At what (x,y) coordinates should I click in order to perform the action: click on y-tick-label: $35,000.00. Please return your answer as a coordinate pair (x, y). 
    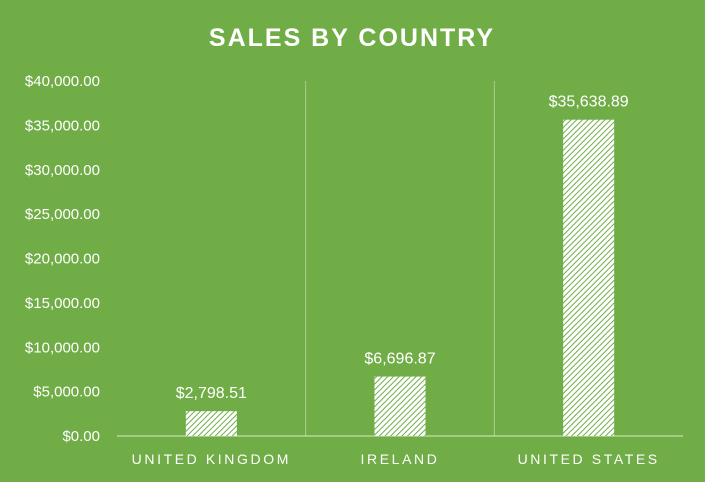
    Looking at the image, I should click on (62, 125).